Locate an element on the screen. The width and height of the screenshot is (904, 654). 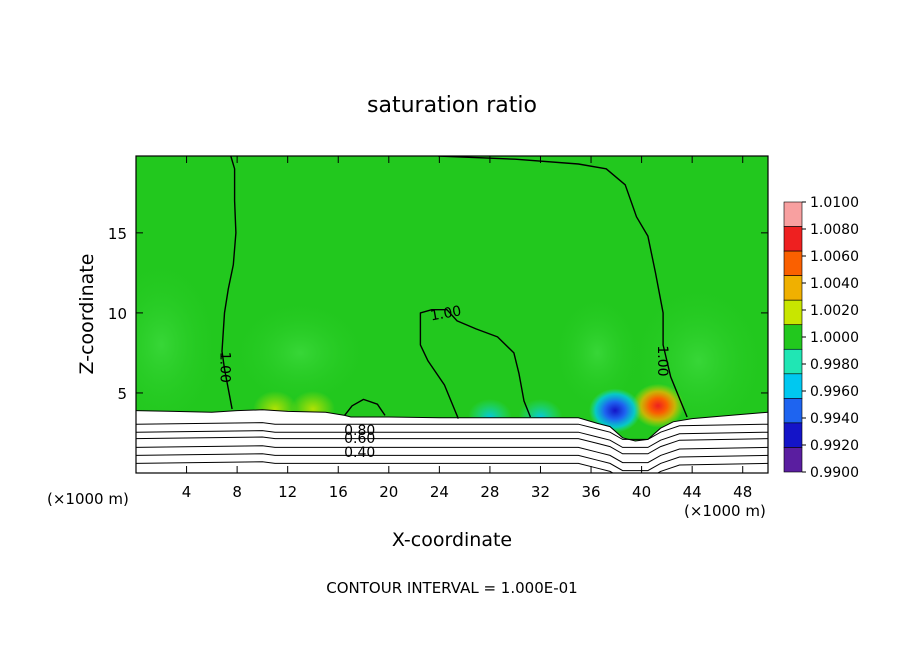
x-tick-label-11: 48 is located at coordinates (742, 492).